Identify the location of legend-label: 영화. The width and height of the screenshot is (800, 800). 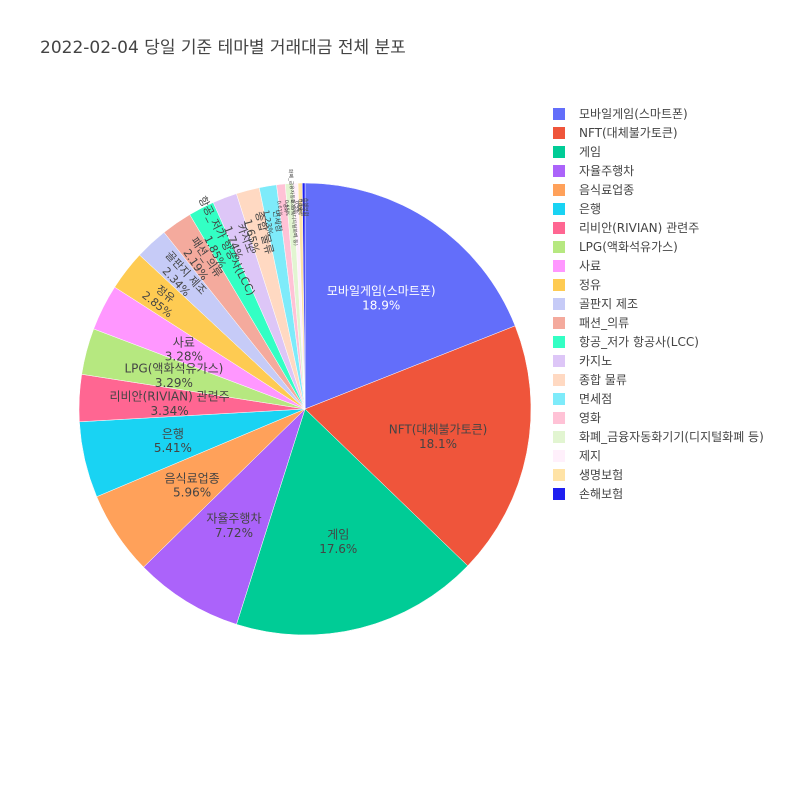
(590, 418).